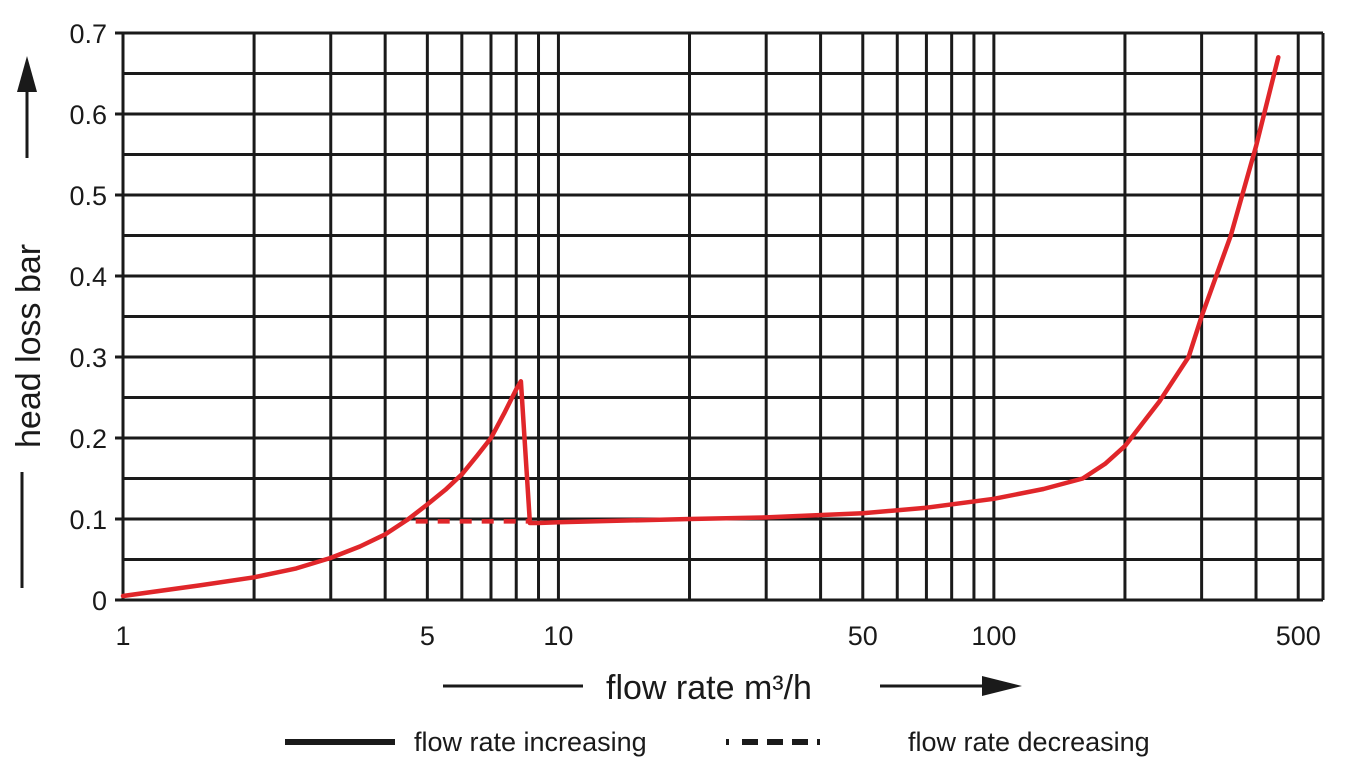 Image resolution: width=1350 pixels, height=770 pixels. Describe the element at coordinates (88, 115) in the screenshot. I see `y-tick-label: 0.6` at that location.